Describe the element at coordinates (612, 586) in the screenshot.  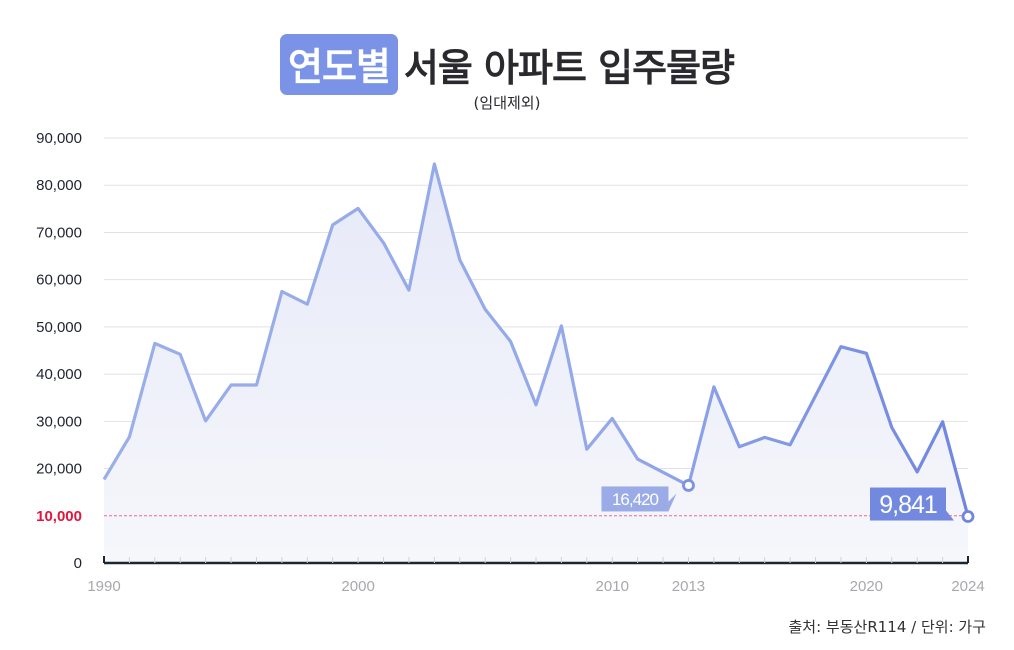
I see `x-tick-label: 2010` at that location.